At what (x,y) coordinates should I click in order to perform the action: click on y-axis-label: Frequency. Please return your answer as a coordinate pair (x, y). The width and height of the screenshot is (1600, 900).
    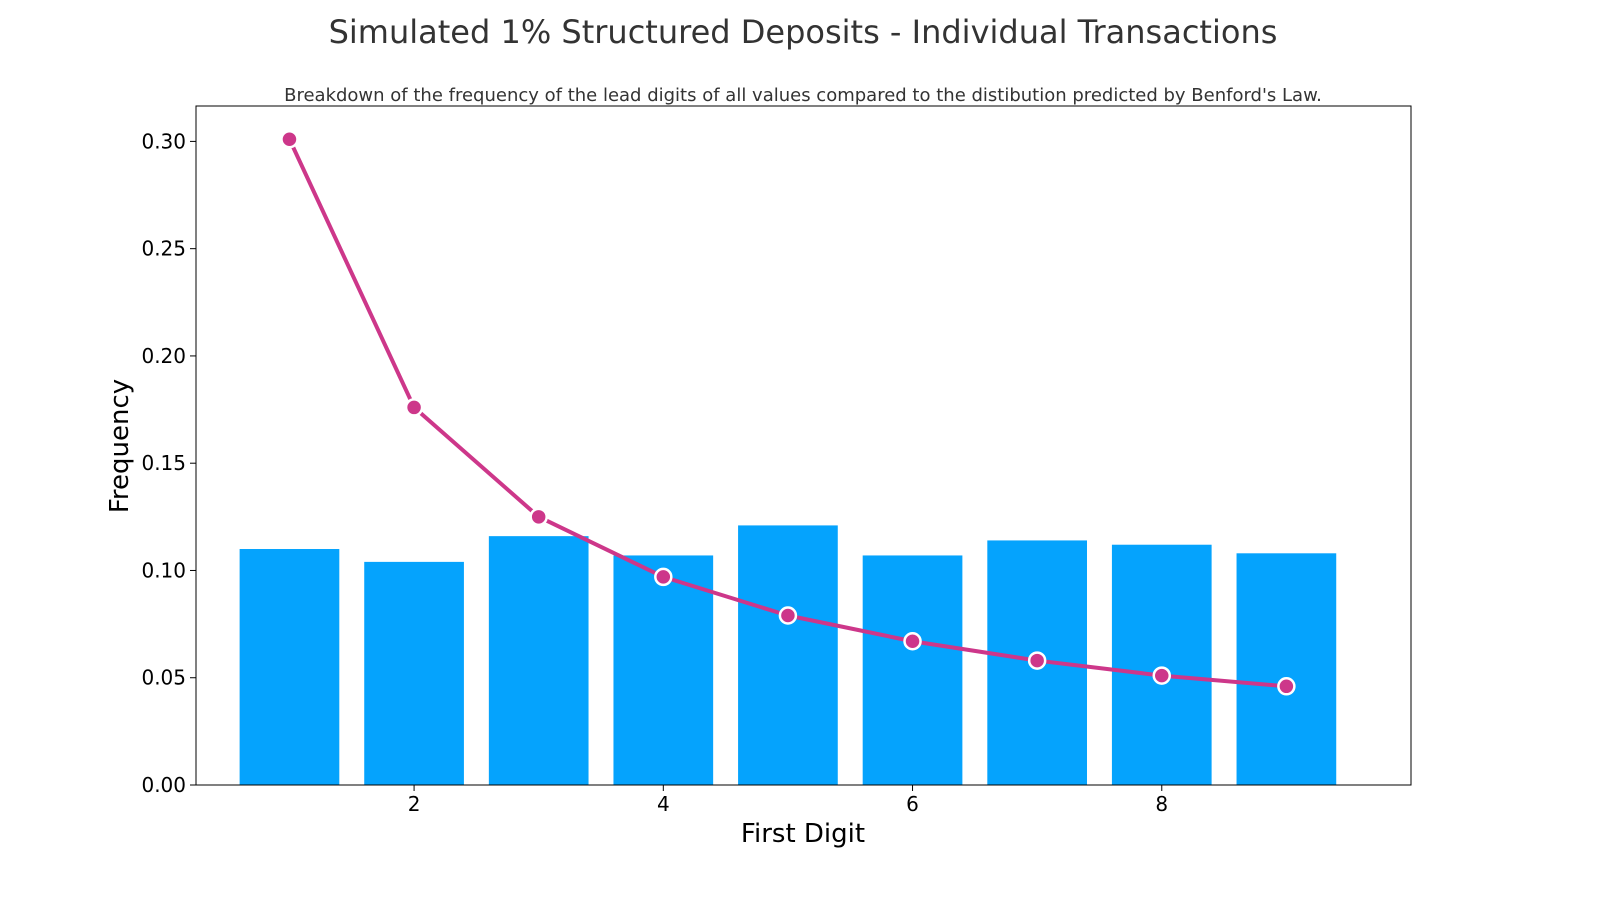
    Looking at the image, I should click on (120, 446).